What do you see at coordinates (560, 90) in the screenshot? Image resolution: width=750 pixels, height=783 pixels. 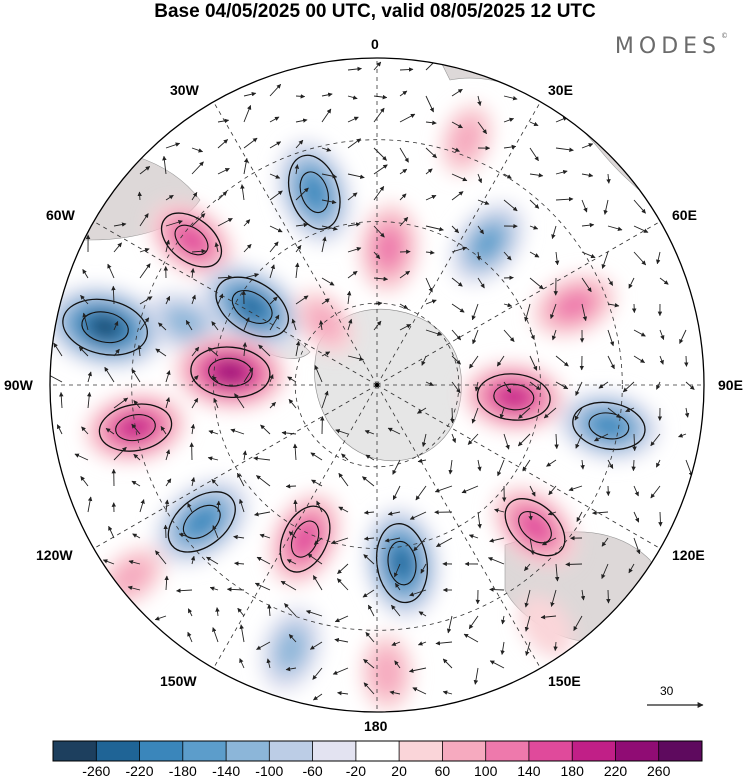 I see `lon-label-30e: 30E` at bounding box center [560, 90].